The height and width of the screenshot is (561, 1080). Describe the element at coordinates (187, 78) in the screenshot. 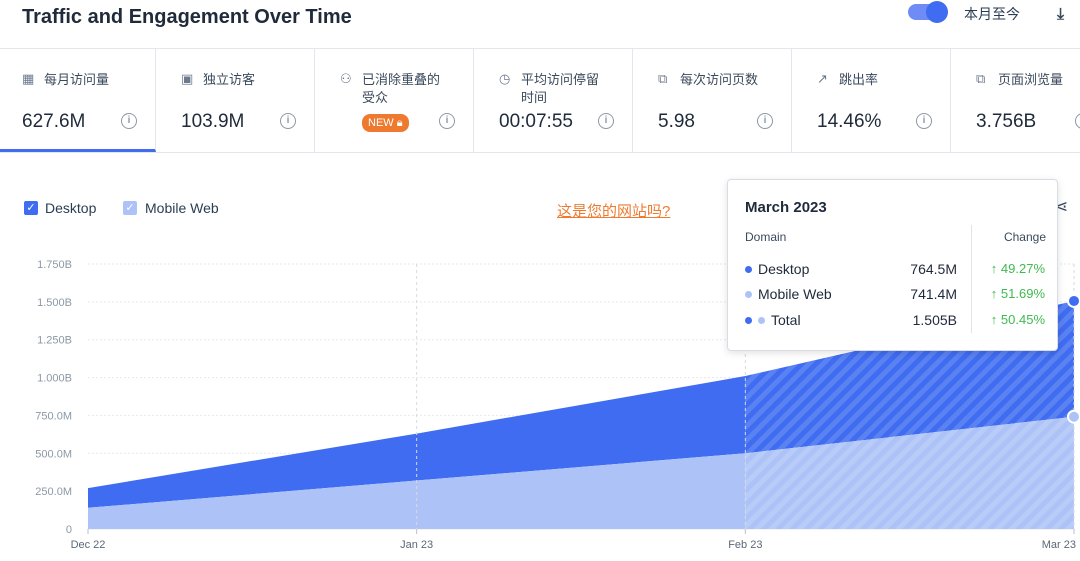

I see `person-icon: ▣` at that location.